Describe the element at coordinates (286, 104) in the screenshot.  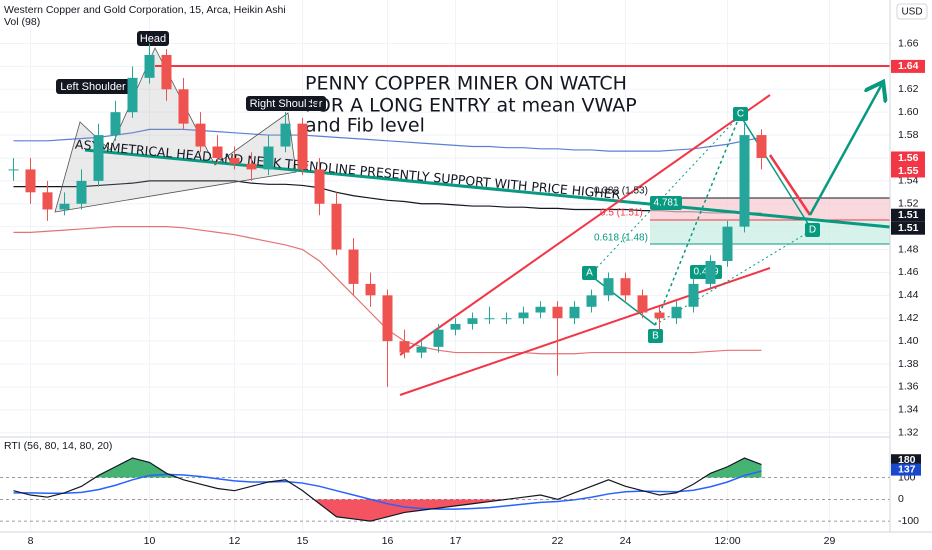
I see `right-shoulder-label: Right Shoulder` at that location.